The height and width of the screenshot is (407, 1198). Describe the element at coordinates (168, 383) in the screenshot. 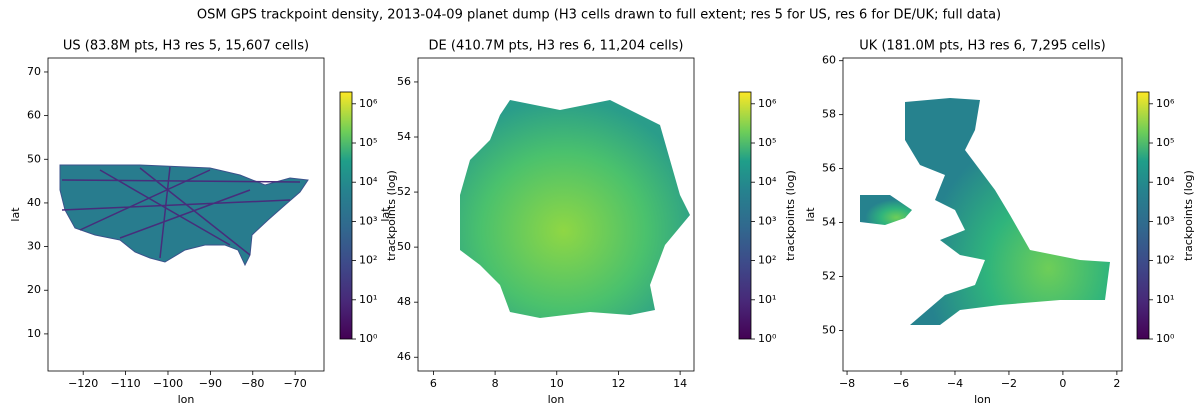

I see `x-tick-label: −100` at that location.